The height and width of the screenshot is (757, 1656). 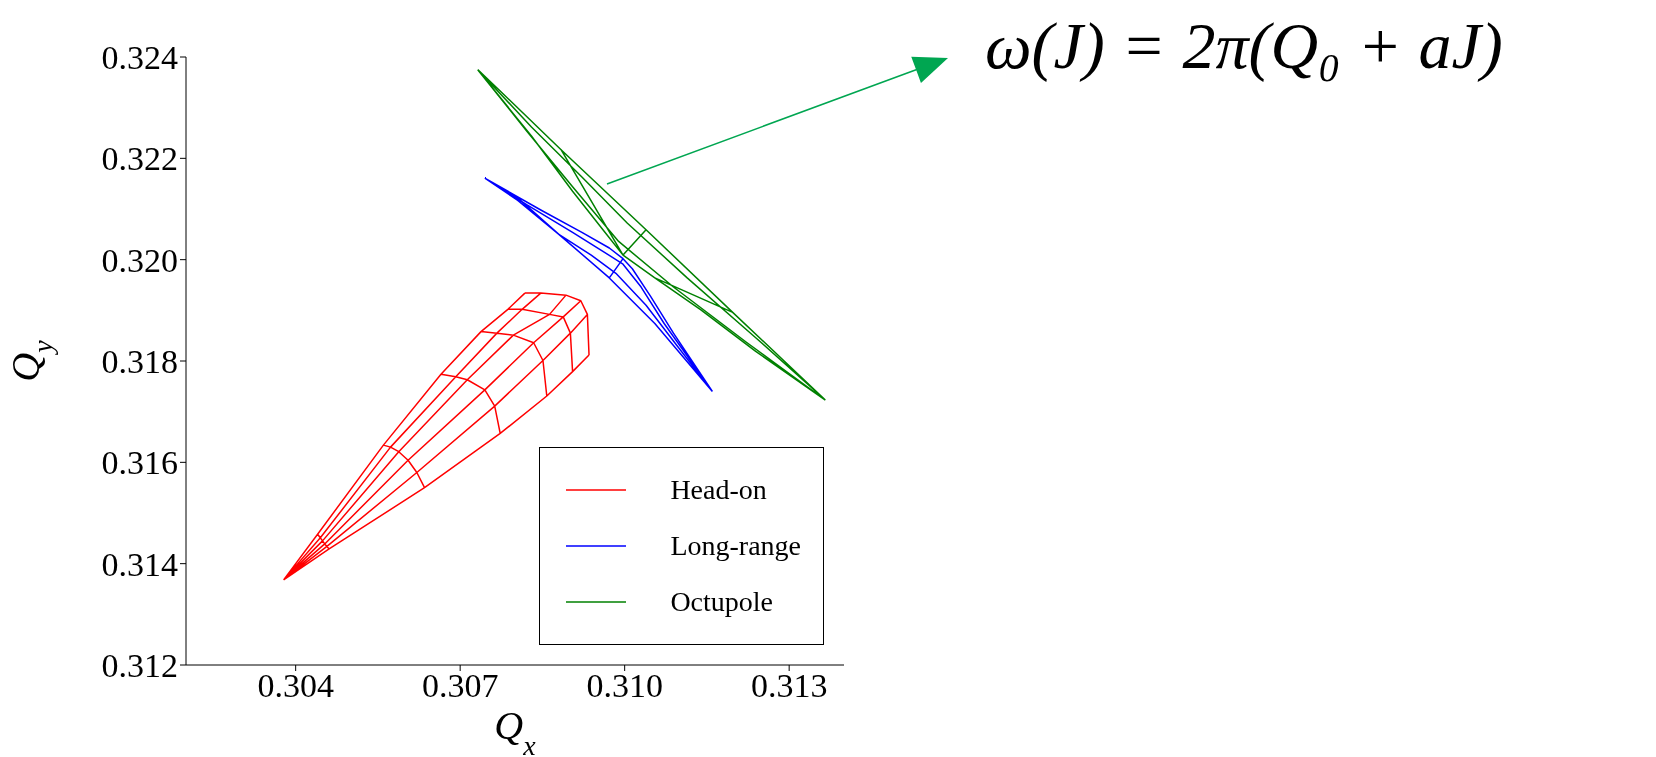 I want to click on legend-label: Long-range, so click(x=735, y=546).